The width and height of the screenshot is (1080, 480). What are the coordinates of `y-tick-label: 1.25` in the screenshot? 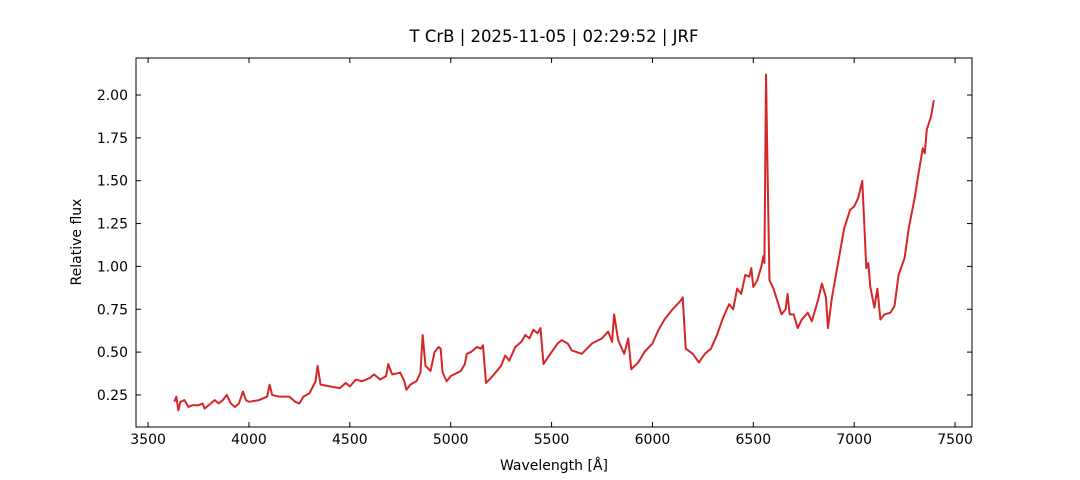 It's located at (112, 225).